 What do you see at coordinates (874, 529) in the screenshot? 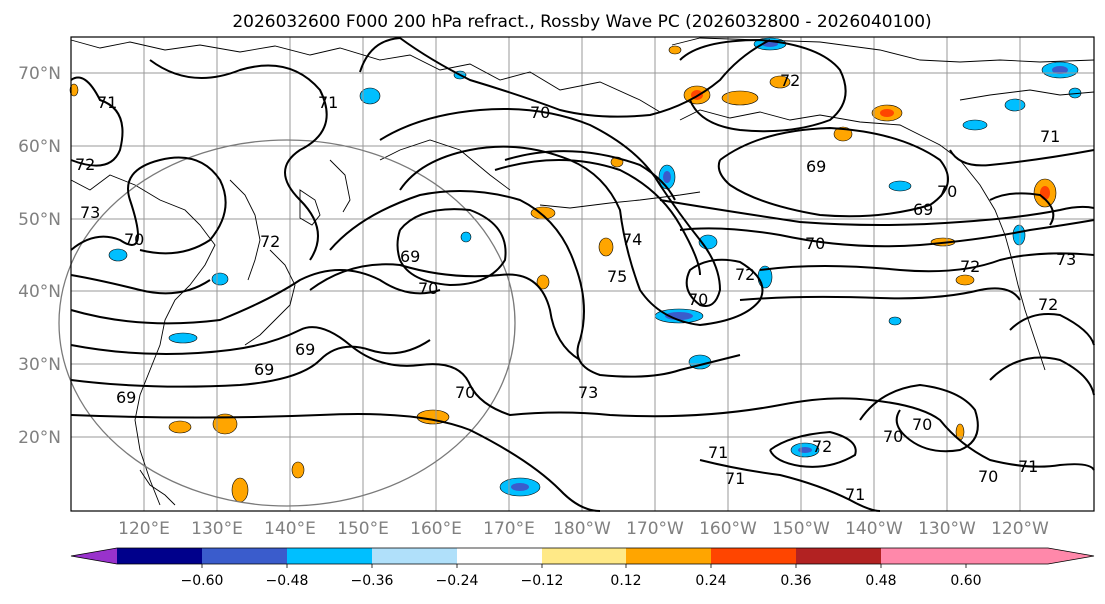
I see `lon-label: 140°W` at bounding box center [874, 529].